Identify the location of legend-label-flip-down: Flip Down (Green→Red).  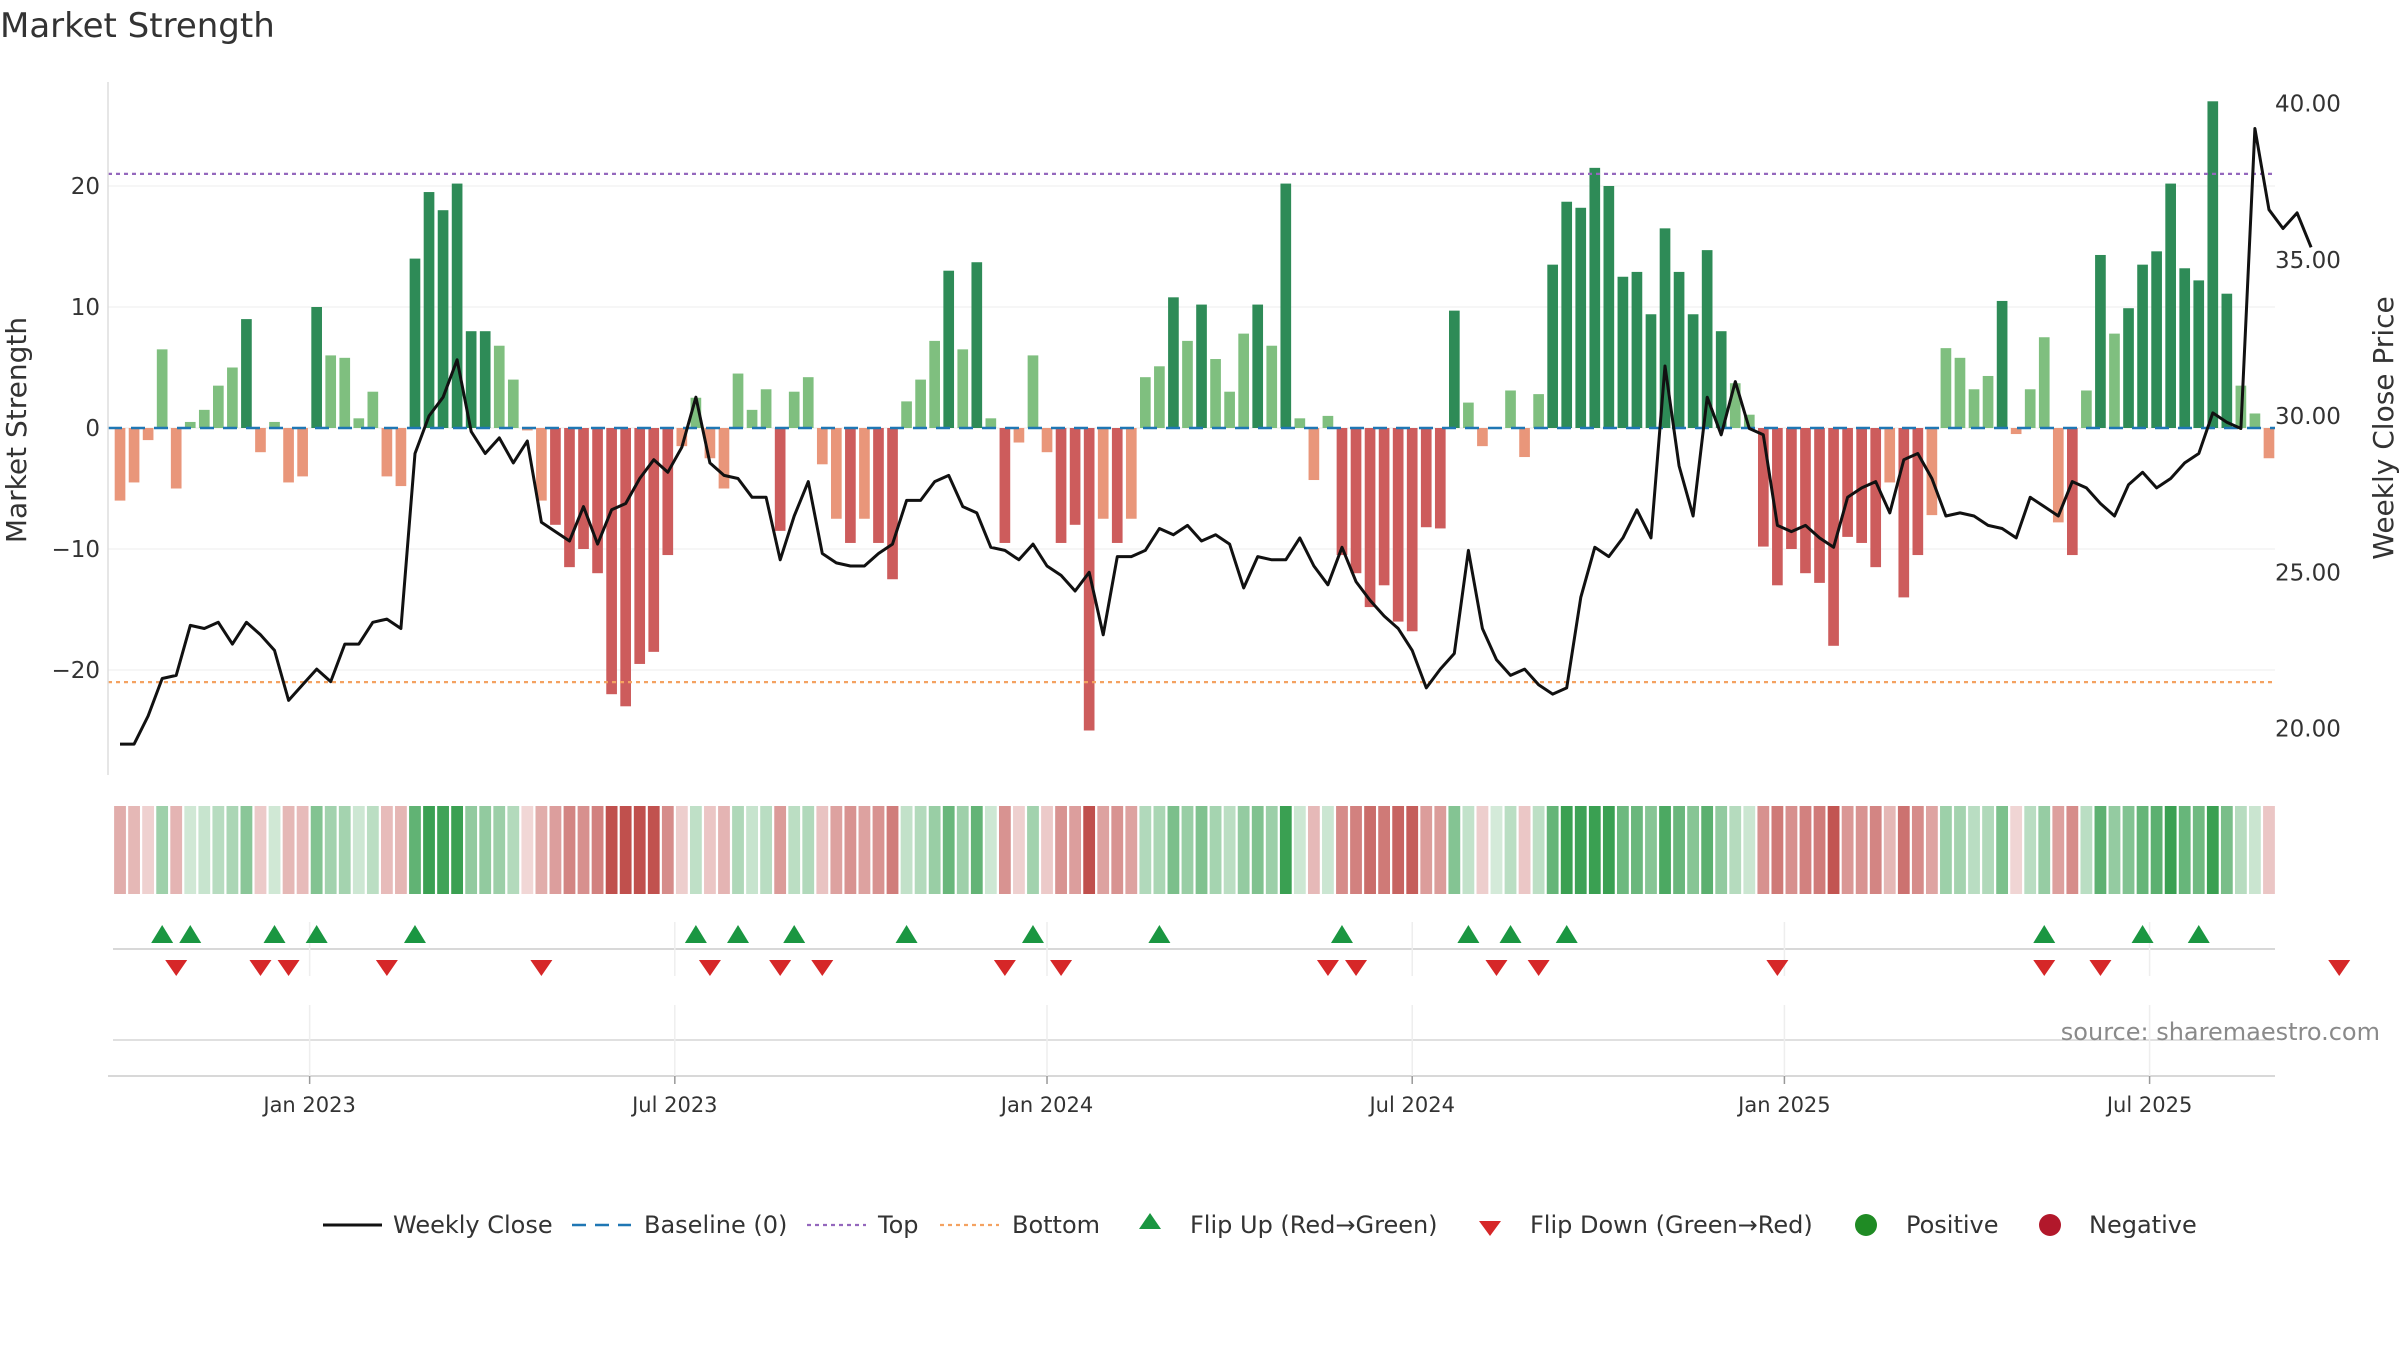
(1671, 1225).